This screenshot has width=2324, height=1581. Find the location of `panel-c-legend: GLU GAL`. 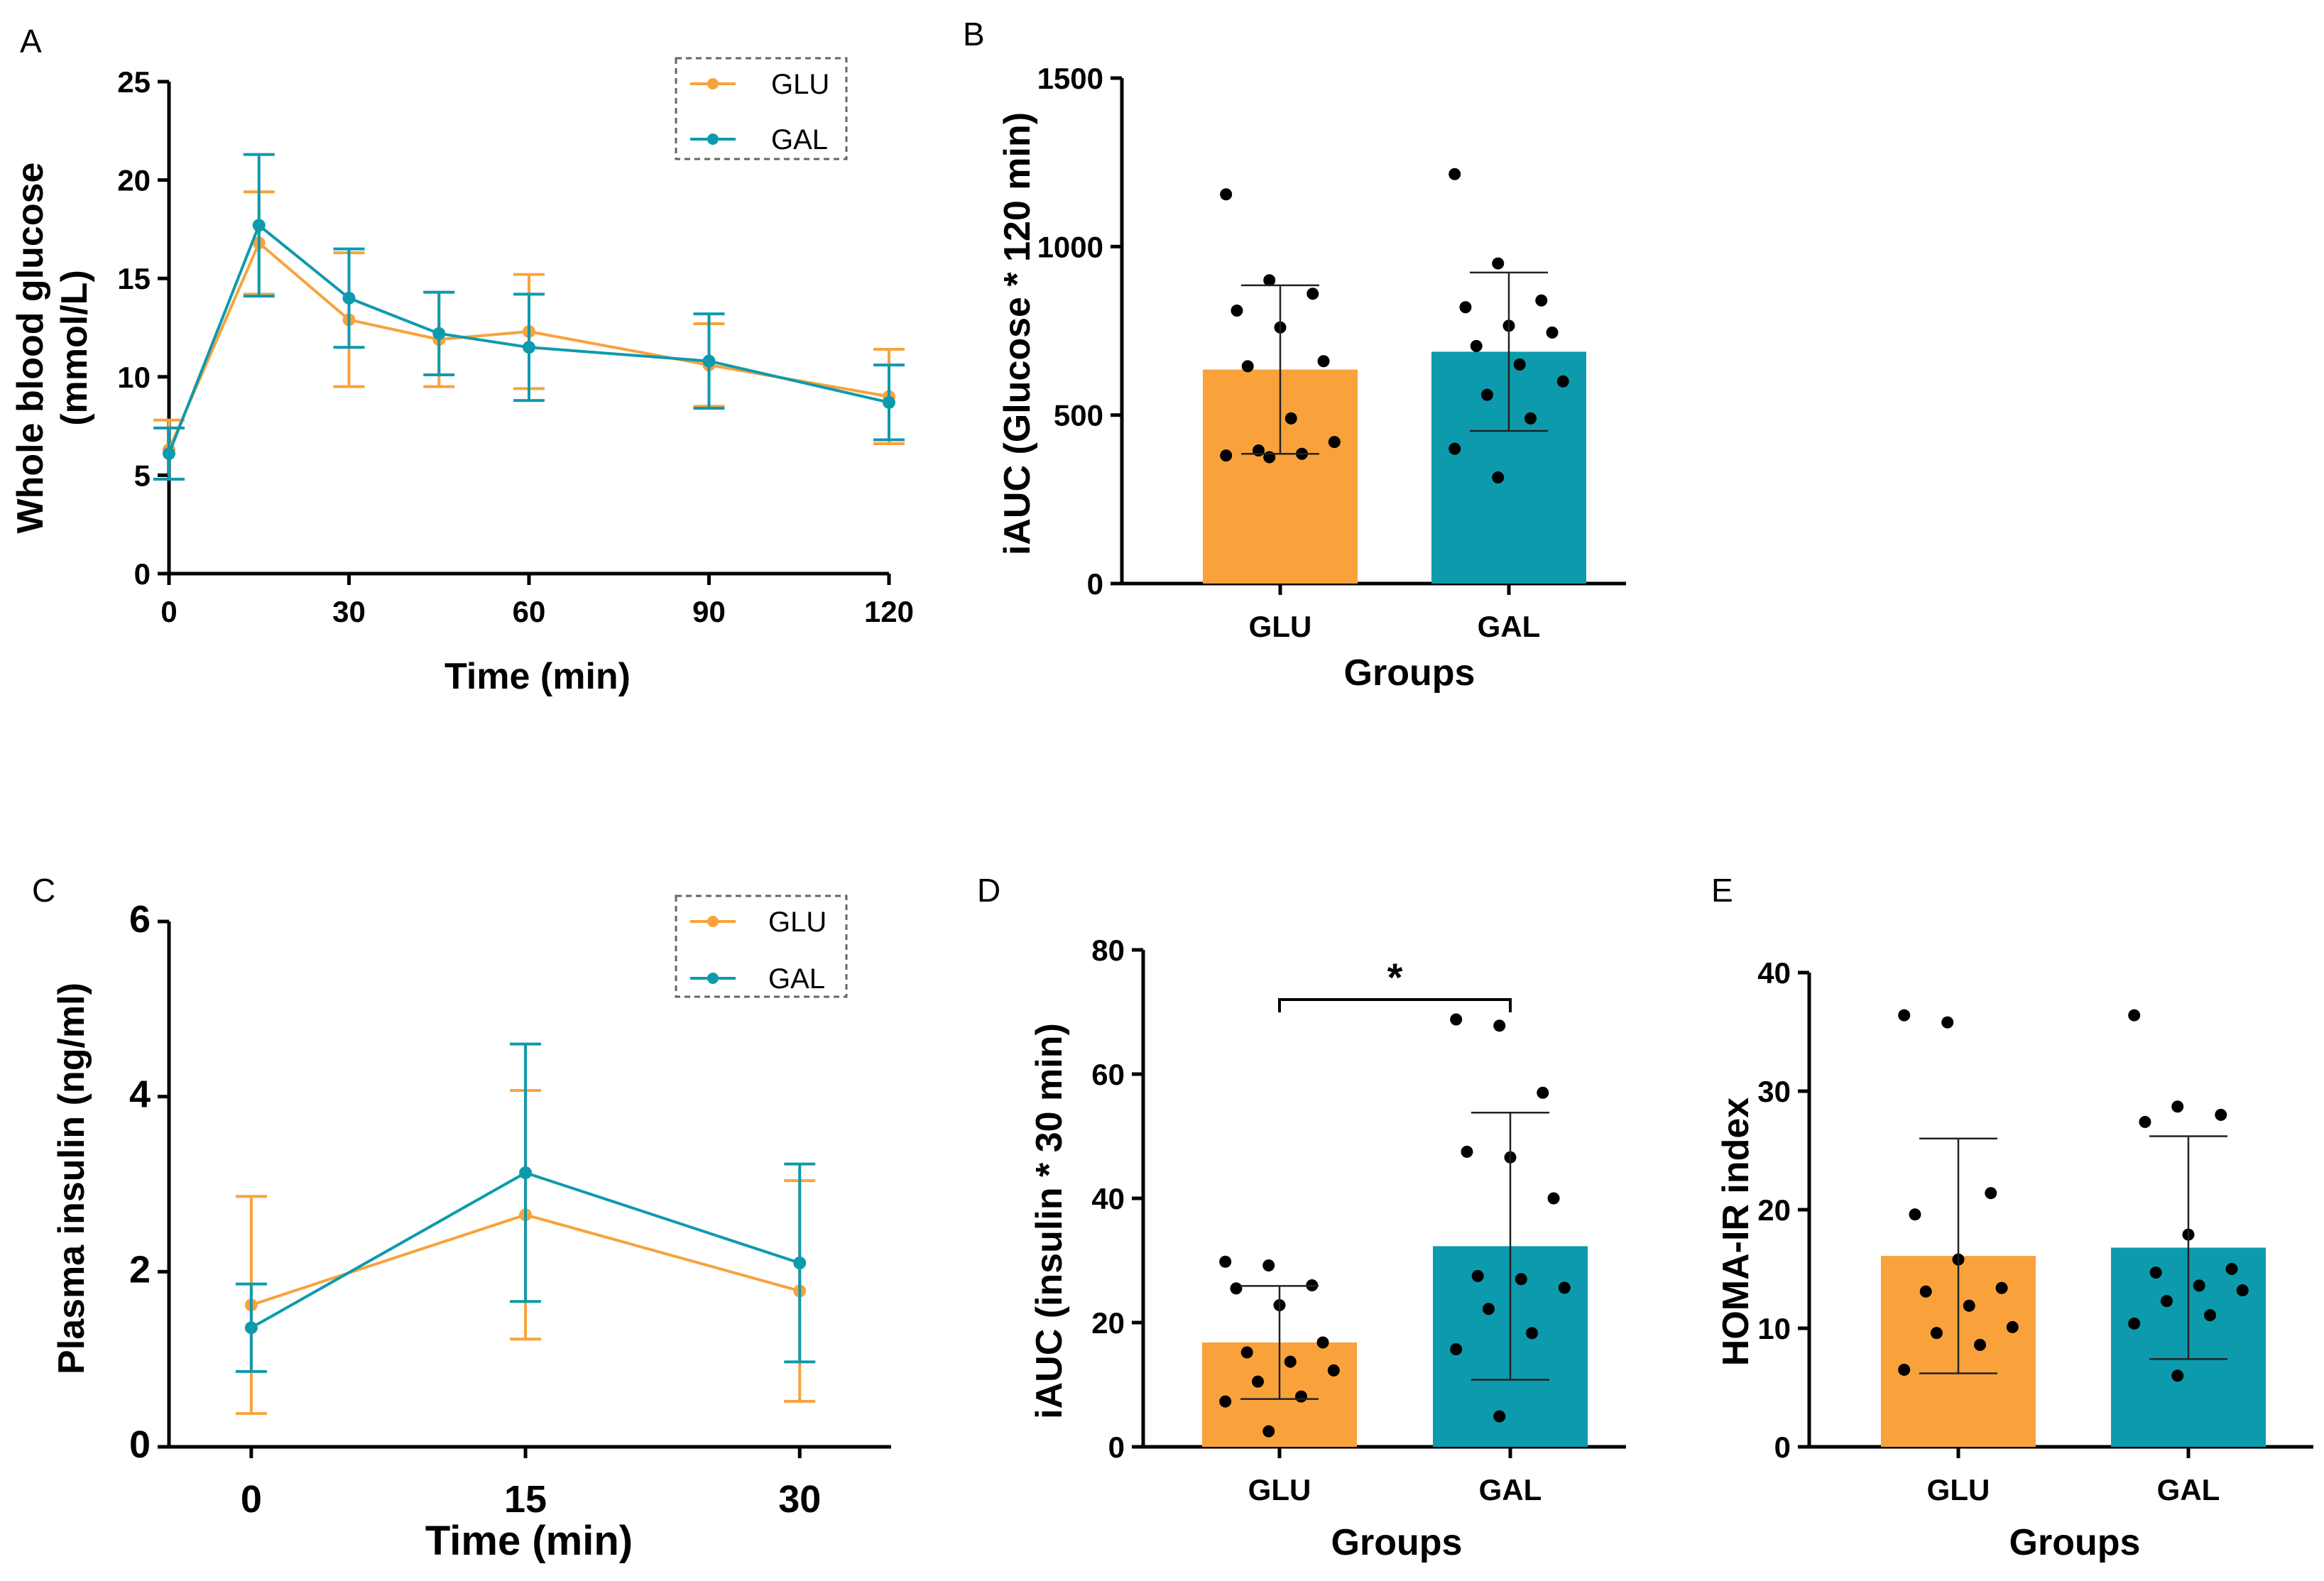

panel-c-legend: GLU GAL is located at coordinates (761, 946).